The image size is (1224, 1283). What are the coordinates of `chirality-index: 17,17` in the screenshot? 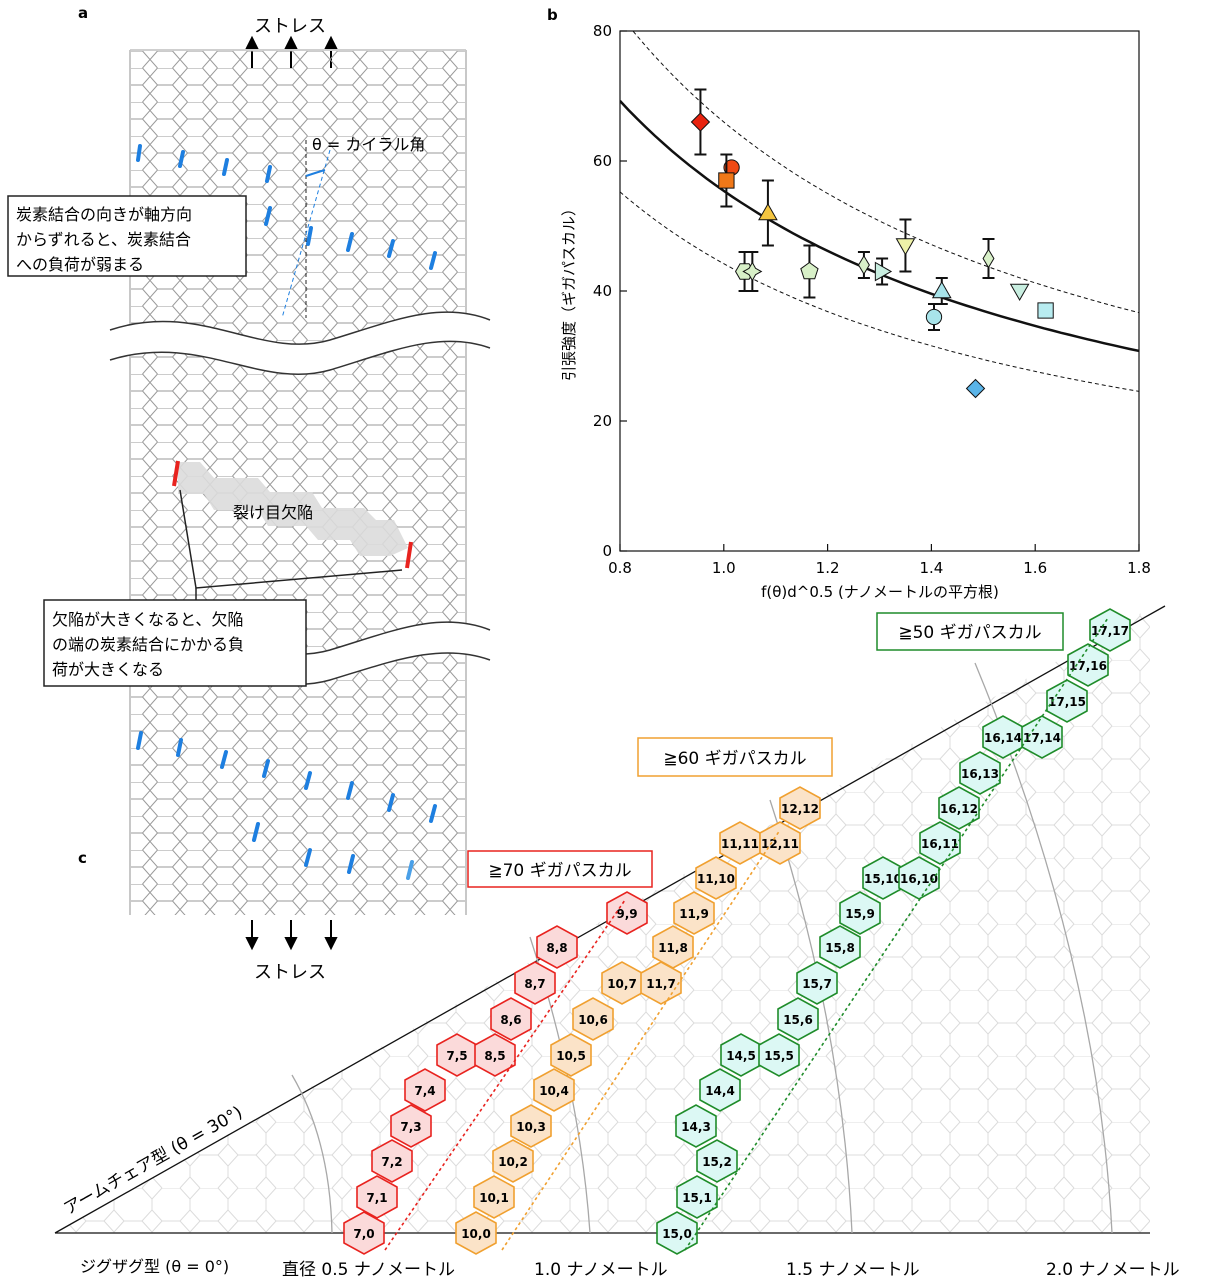 It's located at (1110, 631).